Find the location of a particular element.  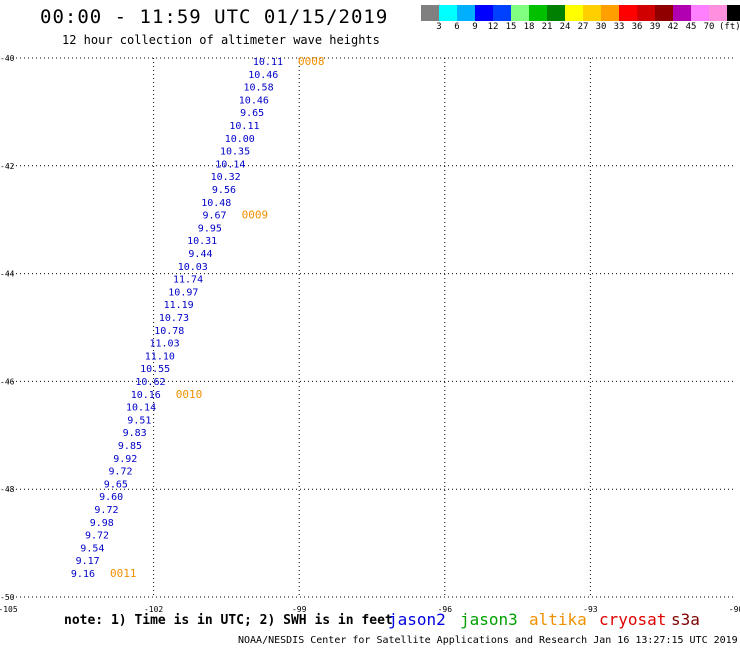

swh-value-label: 9.51 is located at coordinates (139, 420).